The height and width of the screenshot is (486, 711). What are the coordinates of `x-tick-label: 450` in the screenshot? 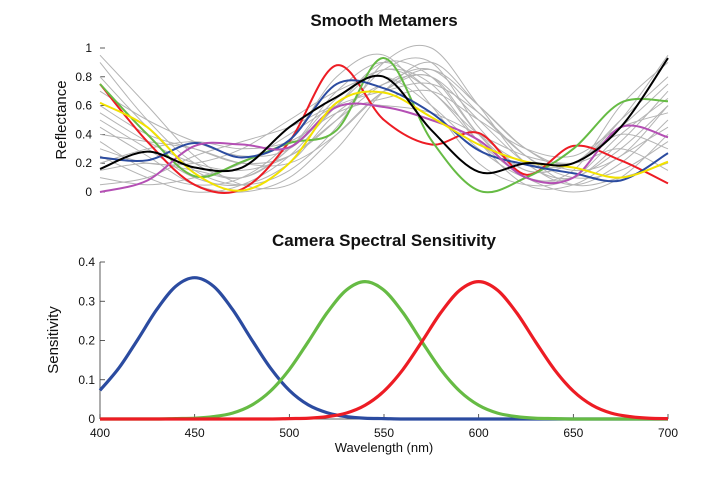 It's located at (195, 433).